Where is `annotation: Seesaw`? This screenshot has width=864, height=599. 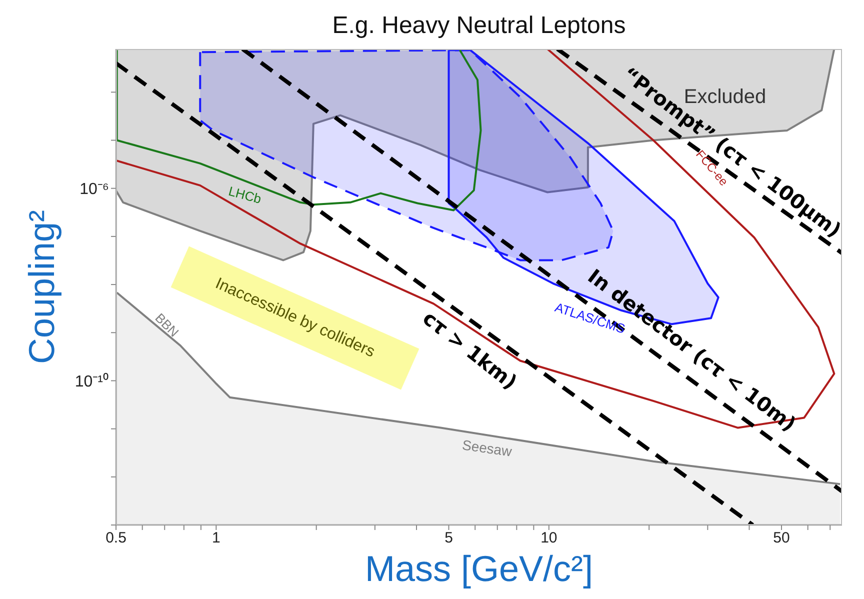
annotation: Seesaw is located at coordinates (487, 448).